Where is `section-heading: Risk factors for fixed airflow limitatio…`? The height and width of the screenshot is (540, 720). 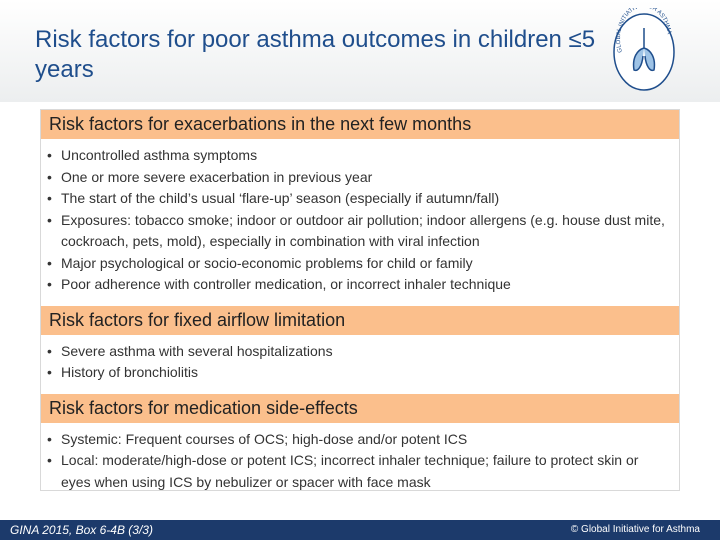 section-heading: Risk factors for fixed airflow limitatio… is located at coordinates (360, 320).